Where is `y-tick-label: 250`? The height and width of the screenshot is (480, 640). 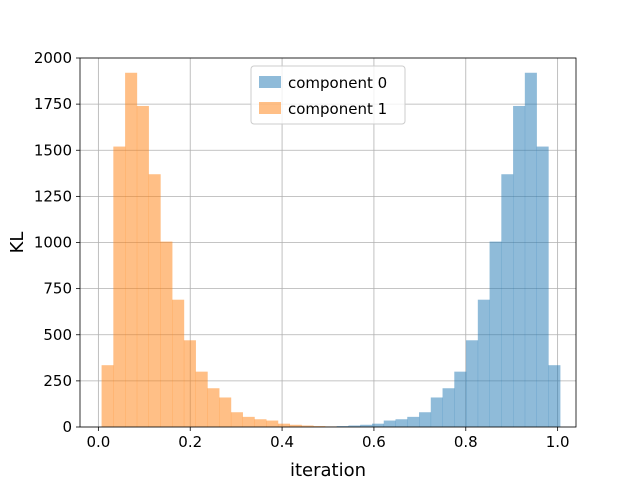 y-tick-label: 250 is located at coordinates (57, 381).